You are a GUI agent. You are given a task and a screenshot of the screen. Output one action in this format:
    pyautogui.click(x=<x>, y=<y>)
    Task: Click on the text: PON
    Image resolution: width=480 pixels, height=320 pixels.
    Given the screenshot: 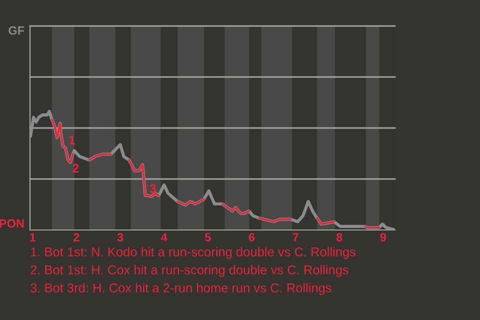 What is the action you would take?
    pyautogui.click(x=12, y=223)
    